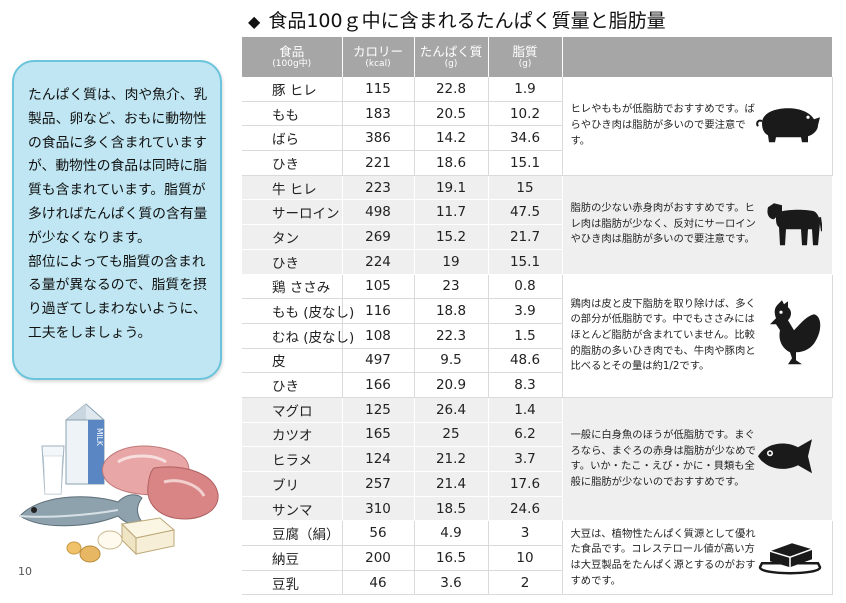 Image resolution: width=846 pixels, height=603 pixels. Describe the element at coordinates (378, 89) in the screenshot. I see `calorie-cell: 115` at that location.